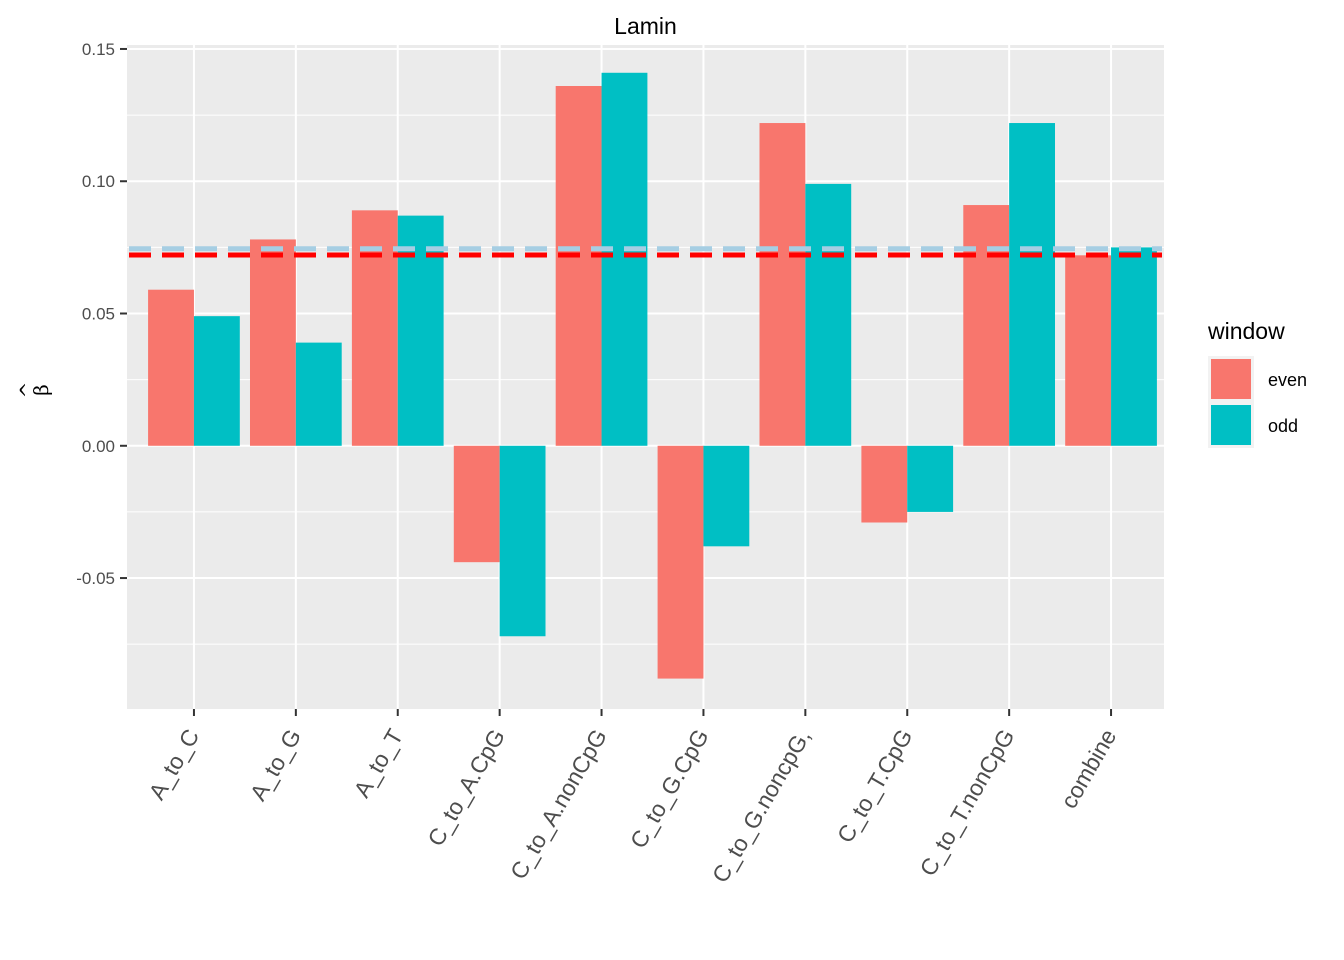  What do you see at coordinates (27, 390) in the screenshot?
I see `y-axis-label-hat: ^` at bounding box center [27, 390].